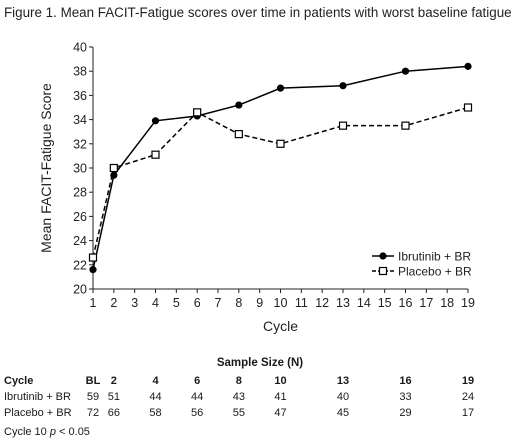  What do you see at coordinates (113, 413) in the screenshot?
I see `sample-size-cell: 66` at bounding box center [113, 413].